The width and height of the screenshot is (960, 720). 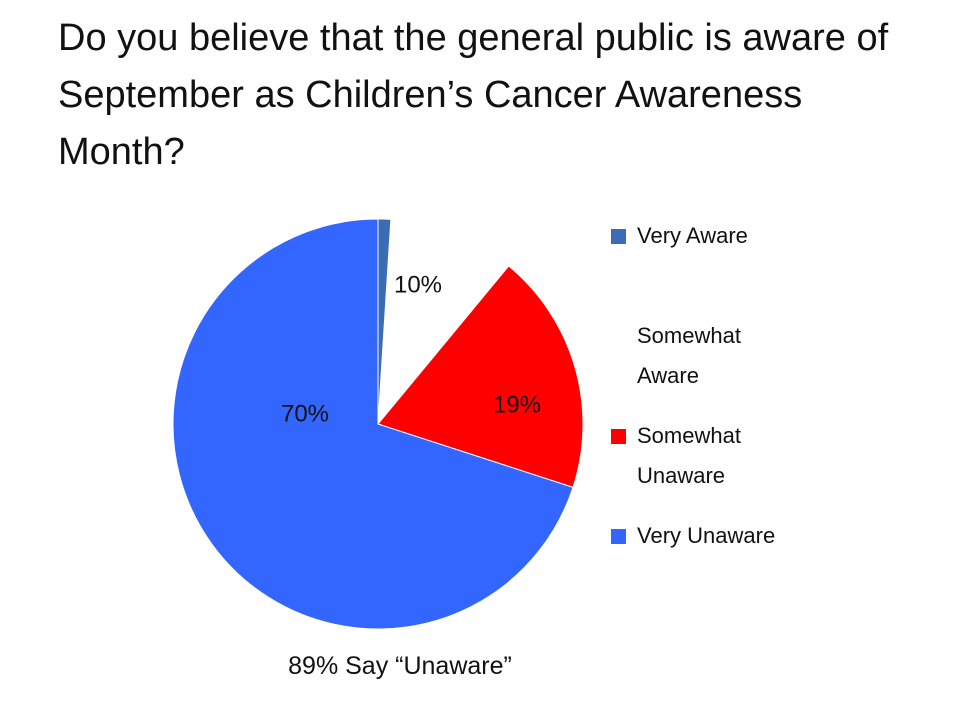 I want to click on legend-label: Somewhat Unaware, so click(x=689, y=455).